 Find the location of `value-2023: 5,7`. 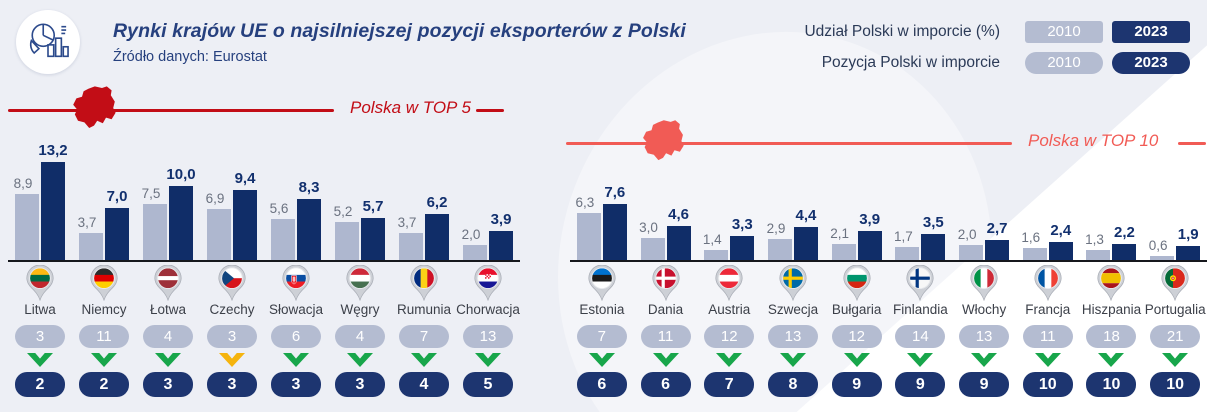

value-2023: 5,7 is located at coordinates (373, 206).